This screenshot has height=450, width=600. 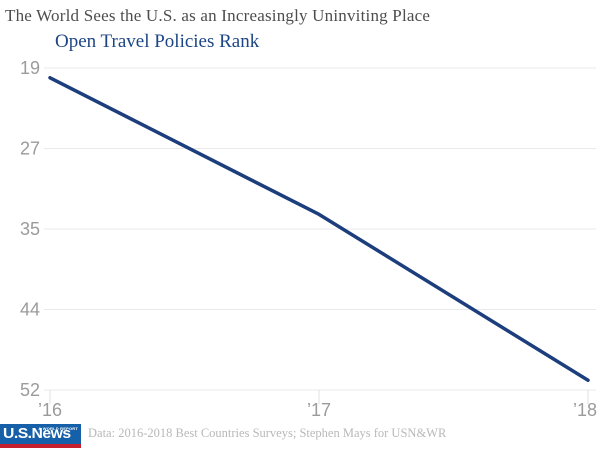 What do you see at coordinates (37, 433) in the screenshot?
I see `usnews-logo-text: U.S.News` at bounding box center [37, 433].